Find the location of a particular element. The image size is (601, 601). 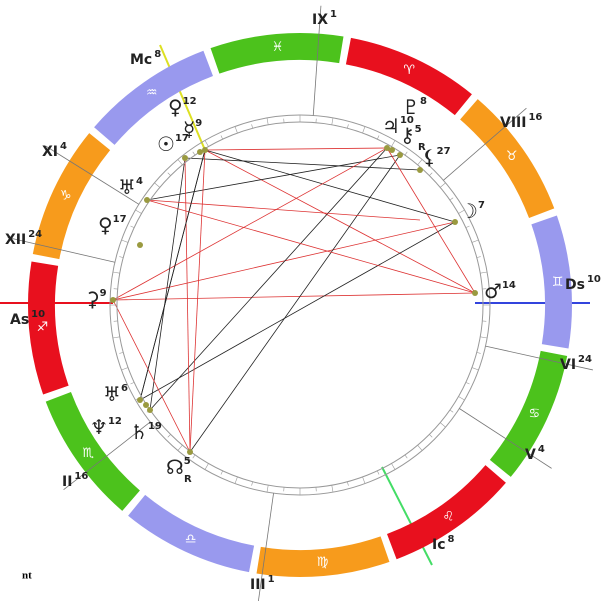

planet: ⚸27 is located at coordinates (436, 157).